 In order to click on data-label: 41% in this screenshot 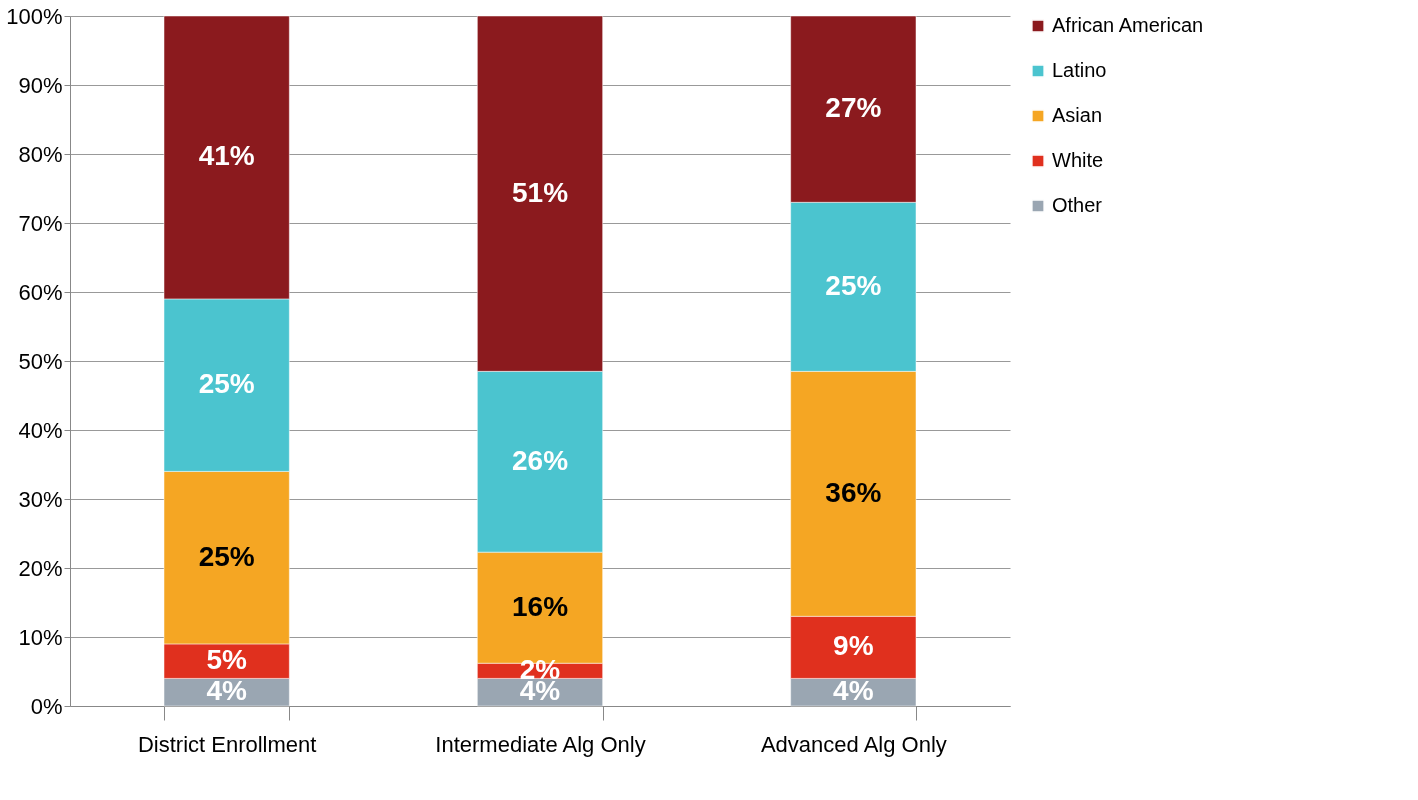, I will do `click(226, 156)`.